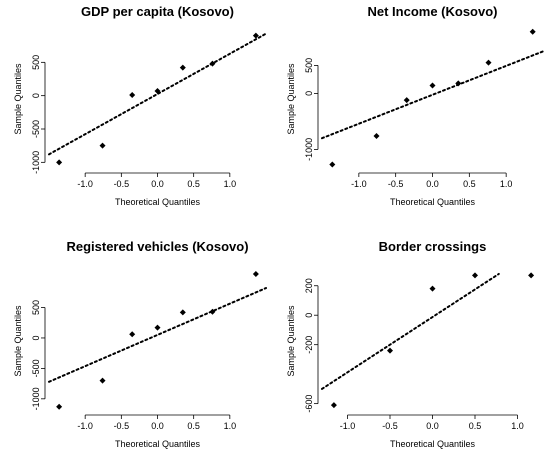 The width and height of the screenshot is (550, 449). Describe the element at coordinates (157, 11) in the screenshot. I see `panel-title: GDP per capita (Kosovo)` at that location.